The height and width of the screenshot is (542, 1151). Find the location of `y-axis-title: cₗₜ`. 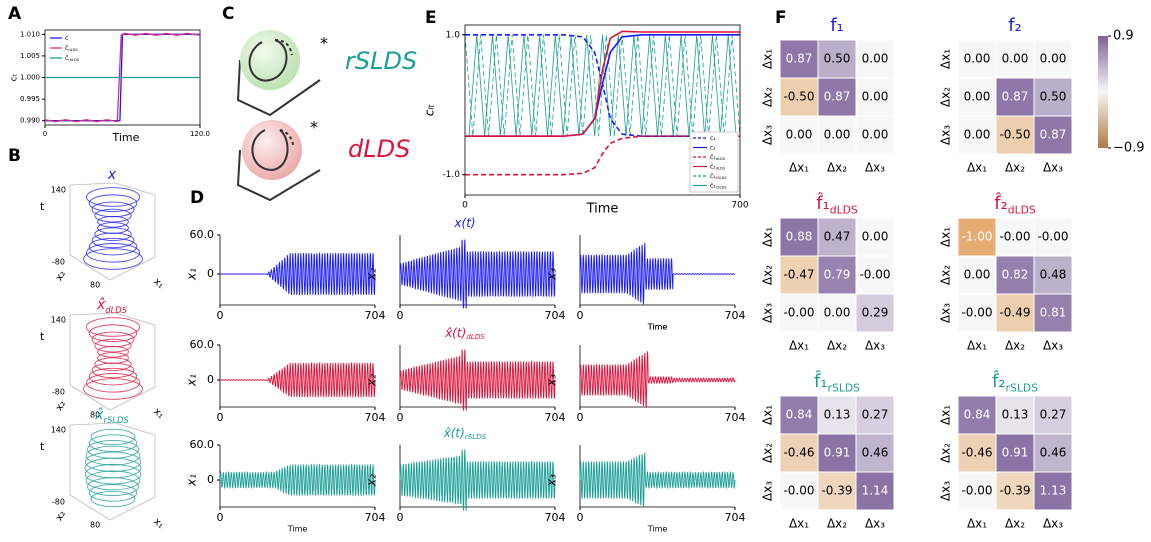

y-axis-title: cₗₜ is located at coordinates (430, 109).